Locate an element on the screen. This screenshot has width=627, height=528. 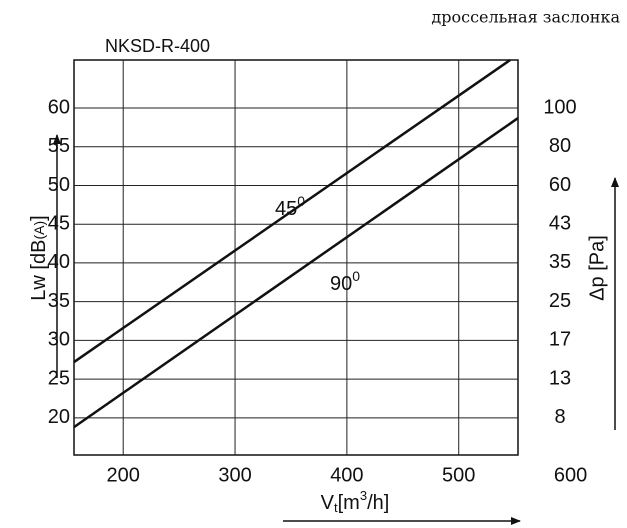
y2-tick-label: 8 is located at coordinates (559, 417).